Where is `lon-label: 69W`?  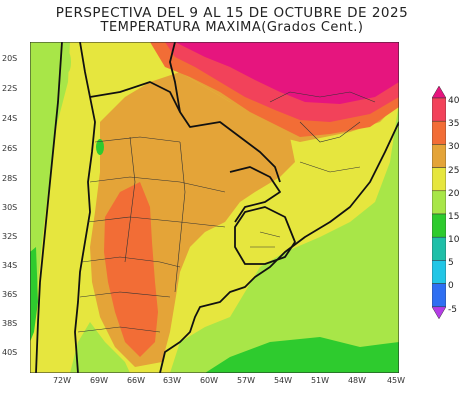
lon-label: 69W is located at coordinates (99, 380).